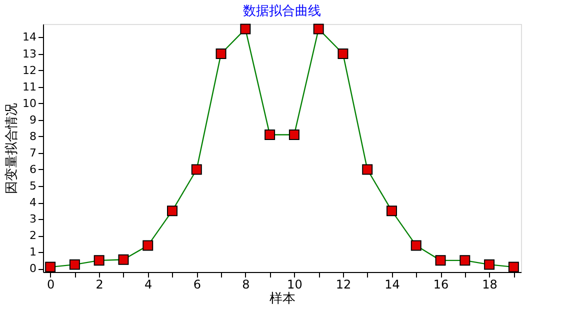  What do you see at coordinates (29, 37) in the screenshot?
I see `y-tick-label: 14` at bounding box center [29, 37].